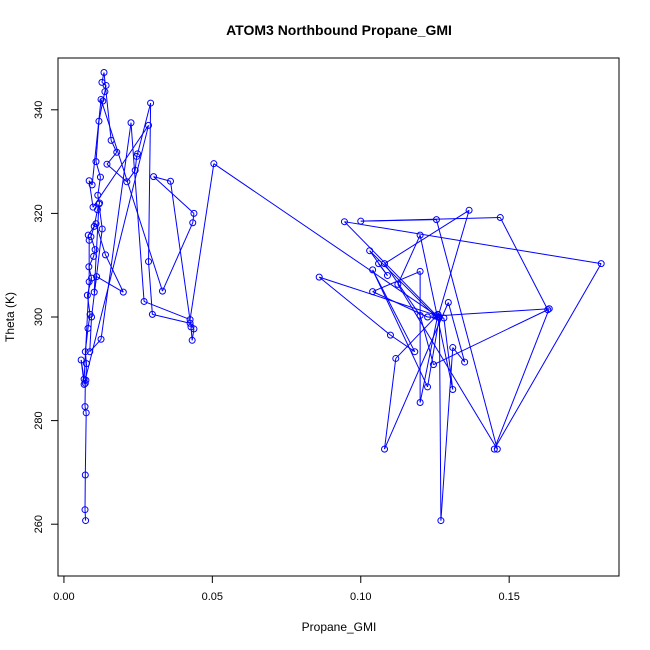 The image size is (650, 650). What do you see at coordinates (46, 317) in the screenshot?
I see `y-axis: 260 280 300 320 340` at bounding box center [46, 317].